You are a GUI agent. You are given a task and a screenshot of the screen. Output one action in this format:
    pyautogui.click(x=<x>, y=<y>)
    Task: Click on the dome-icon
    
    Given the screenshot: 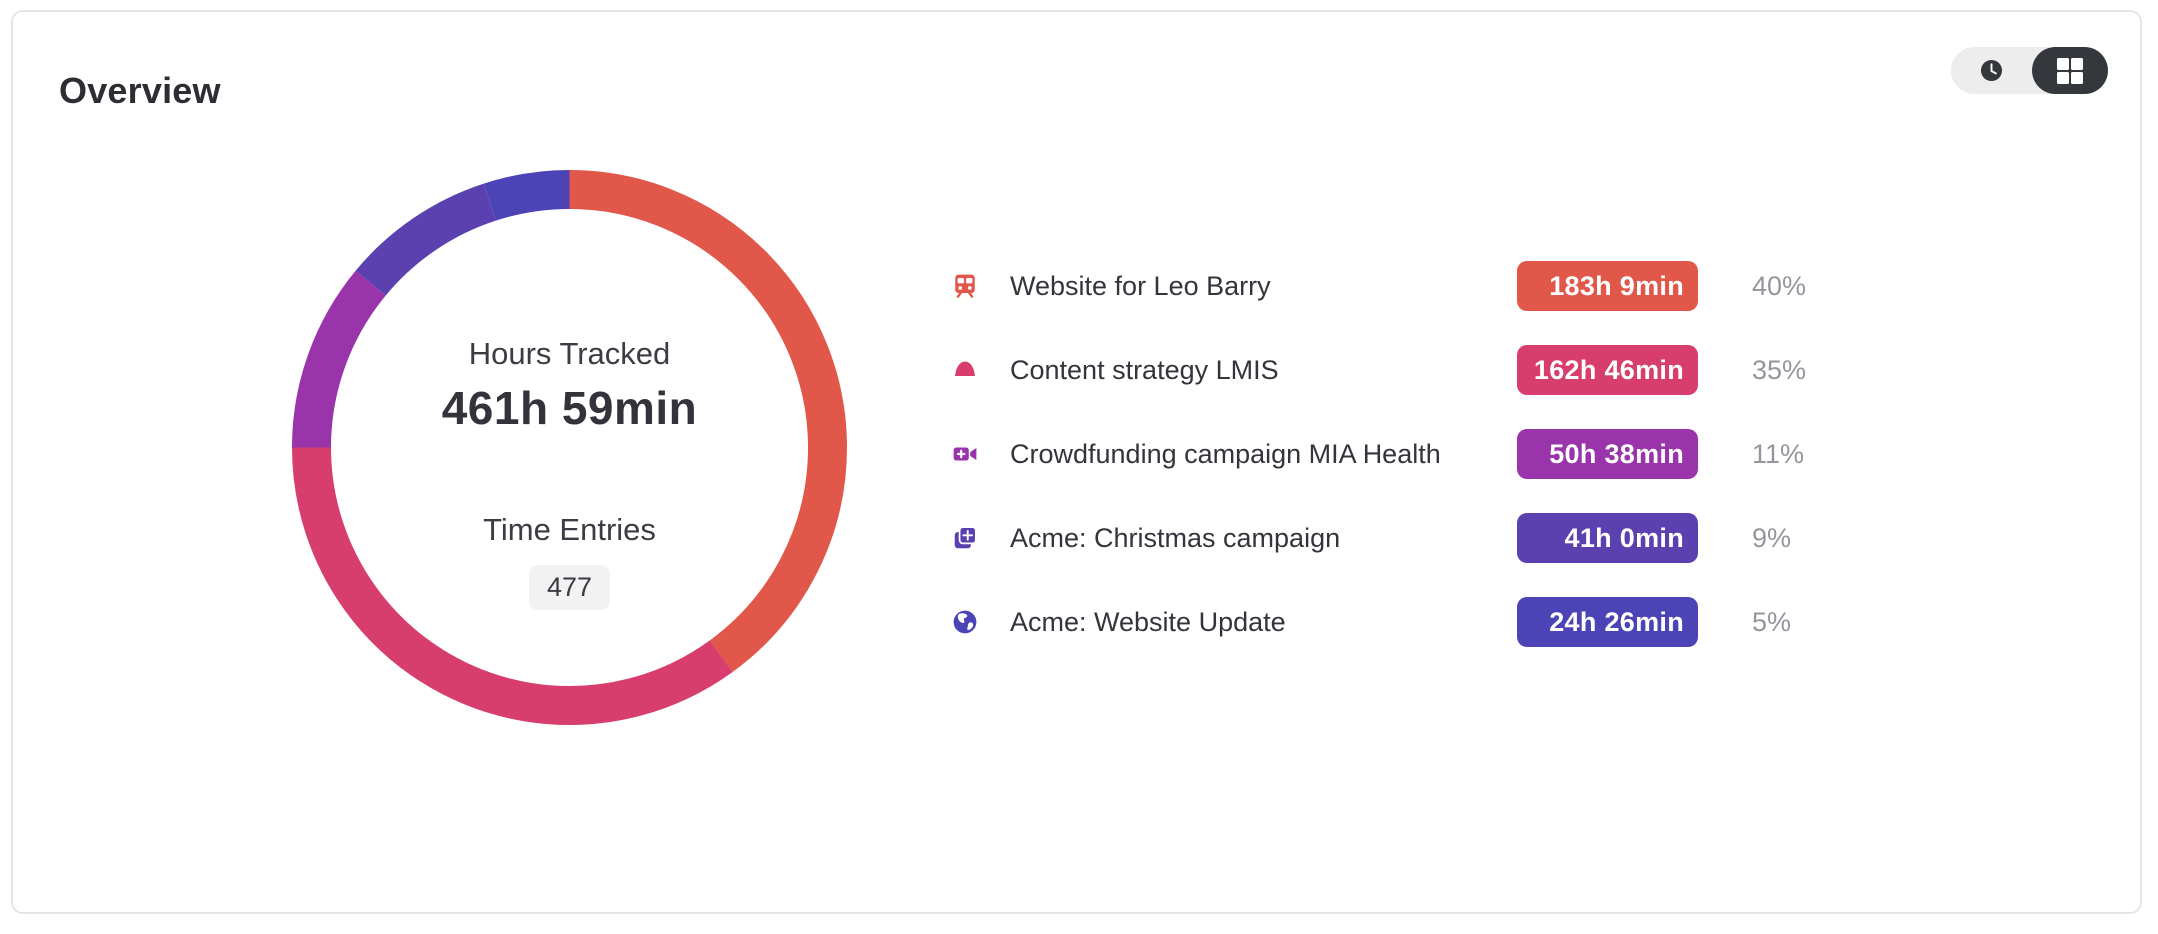 What is the action you would take?
    pyautogui.click(x=965, y=370)
    